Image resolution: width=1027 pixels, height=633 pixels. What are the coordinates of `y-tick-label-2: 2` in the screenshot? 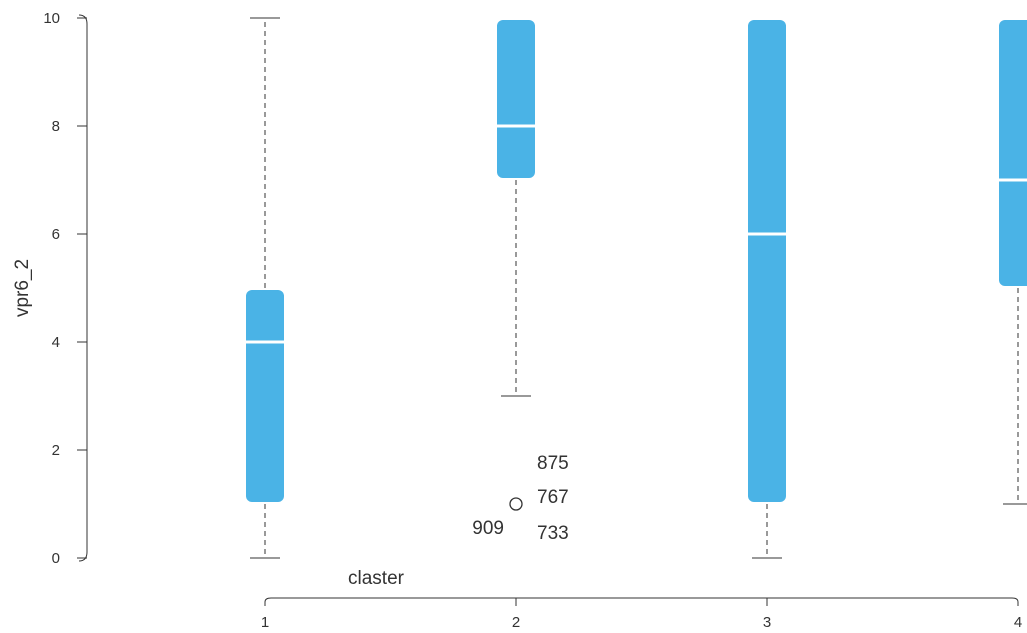 It's located at (56, 450).